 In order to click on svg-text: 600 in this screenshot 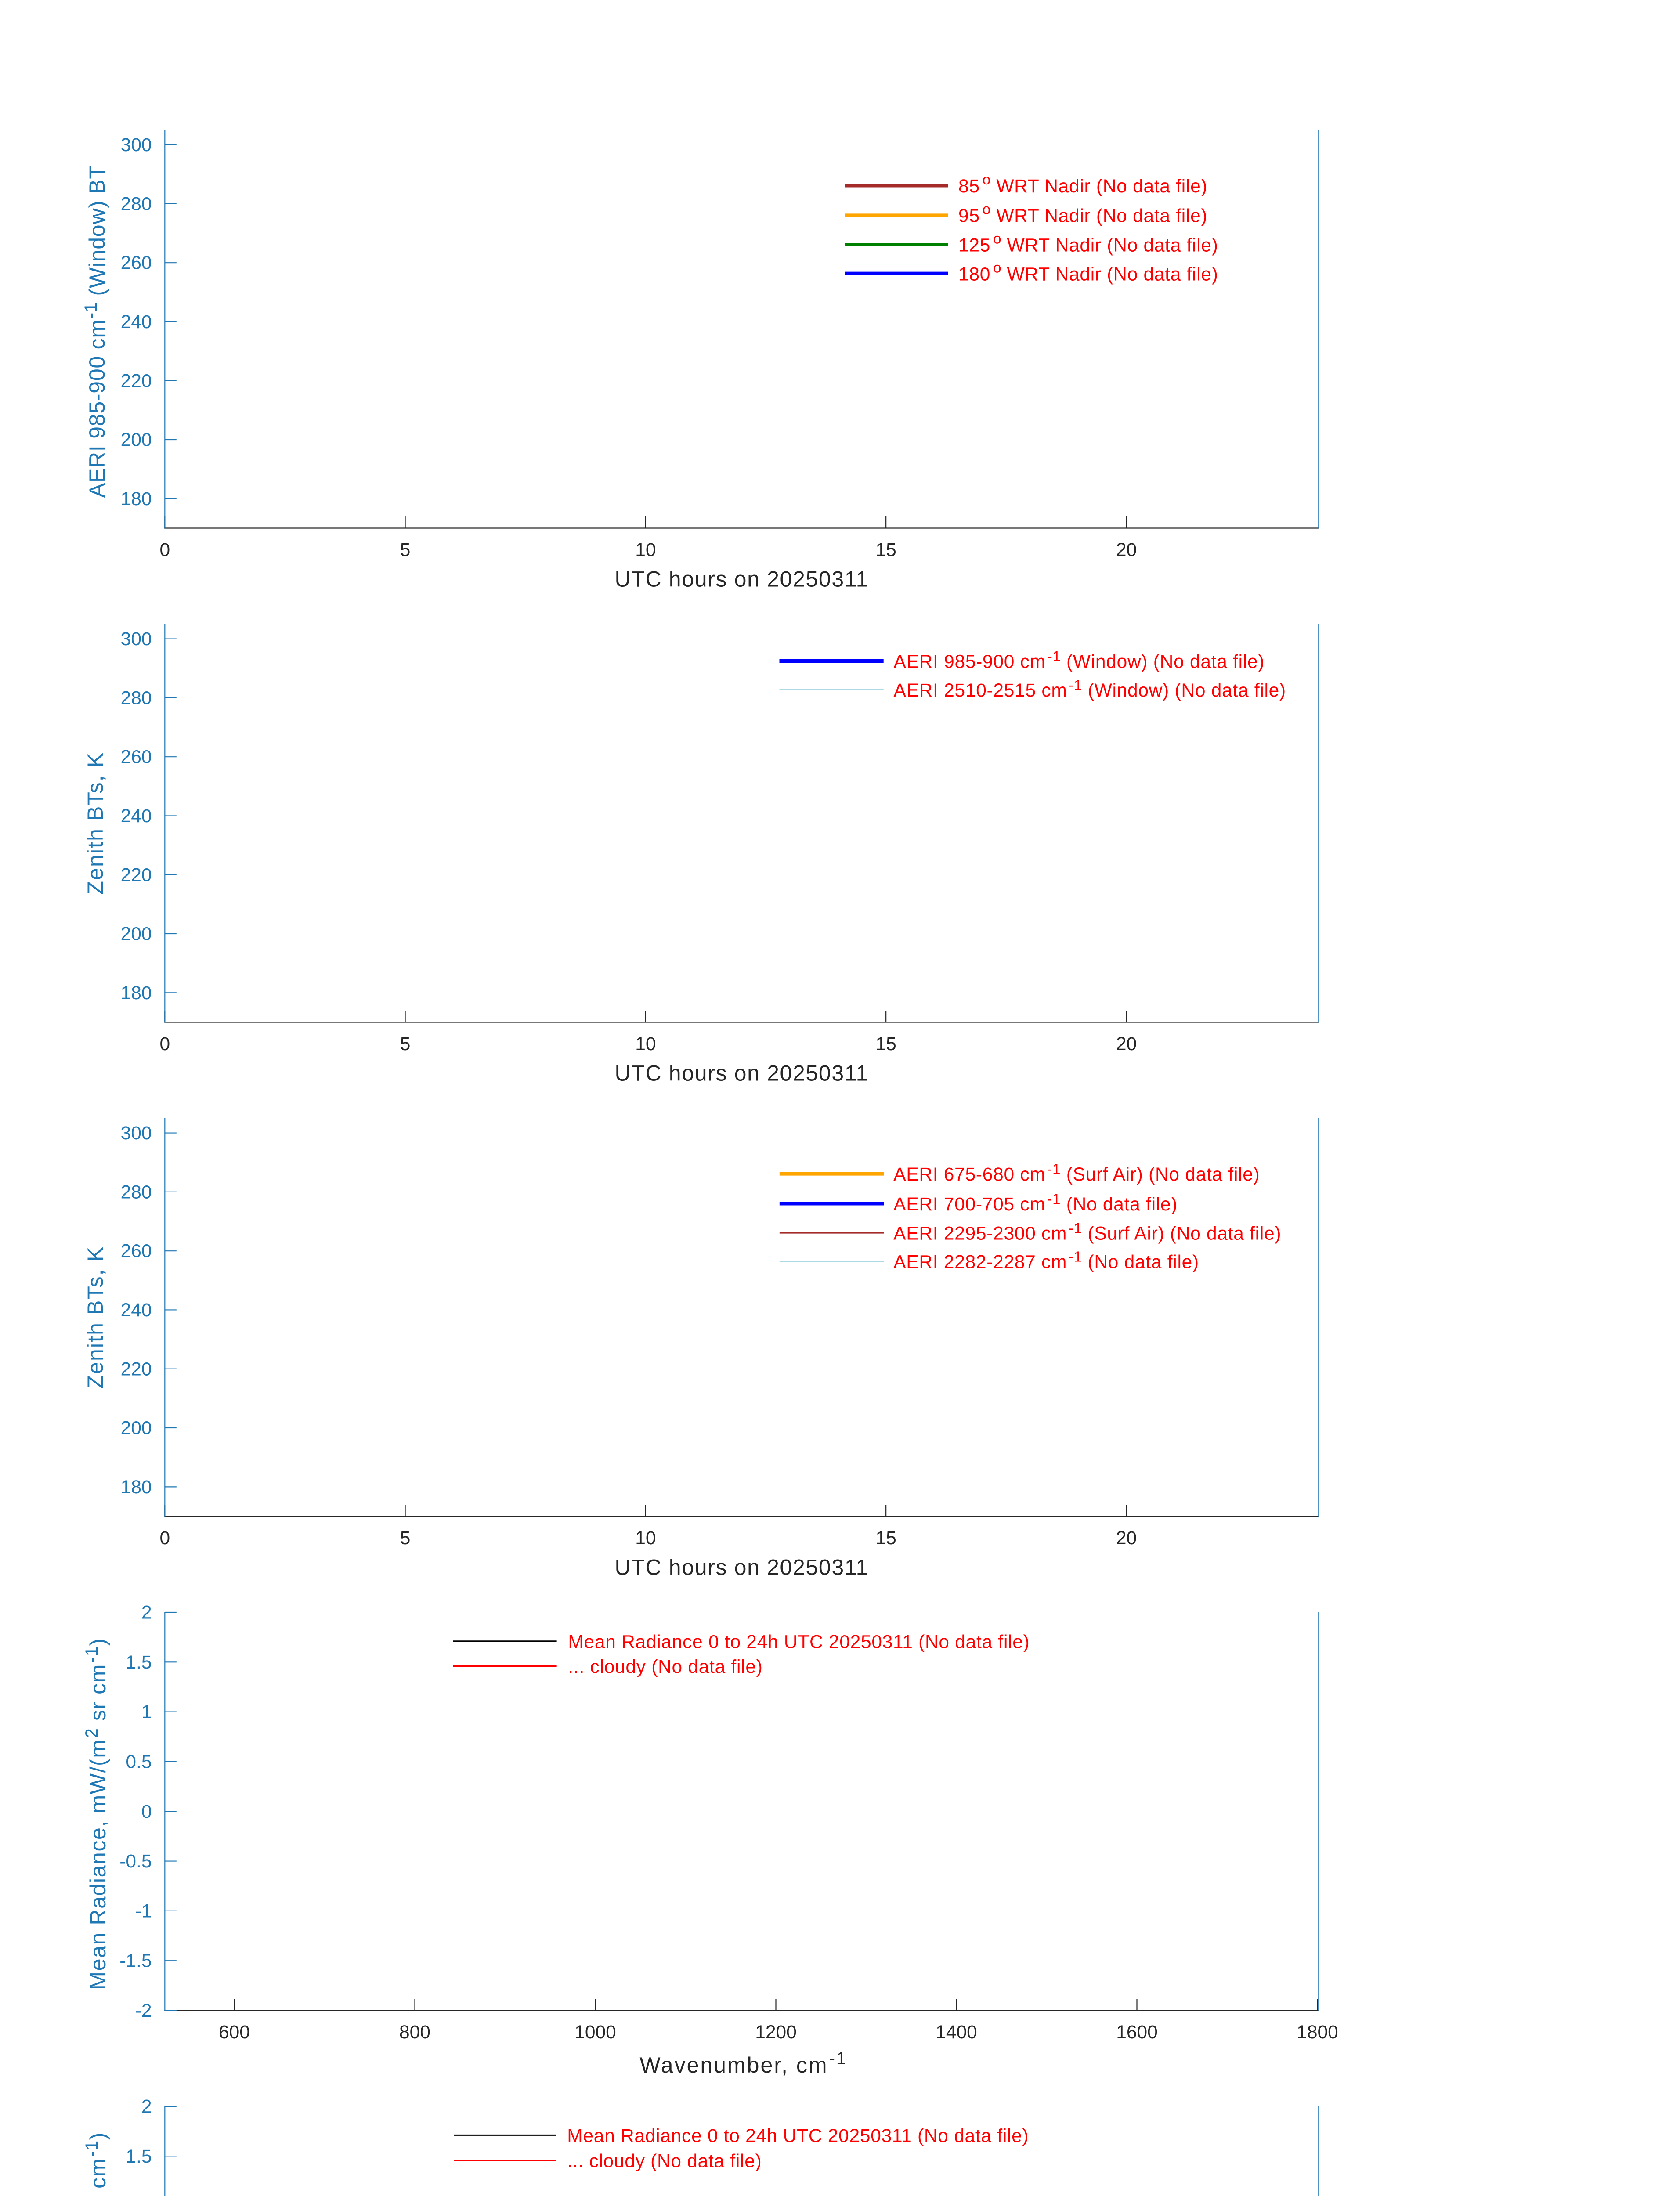, I will do `click(234, 2032)`.